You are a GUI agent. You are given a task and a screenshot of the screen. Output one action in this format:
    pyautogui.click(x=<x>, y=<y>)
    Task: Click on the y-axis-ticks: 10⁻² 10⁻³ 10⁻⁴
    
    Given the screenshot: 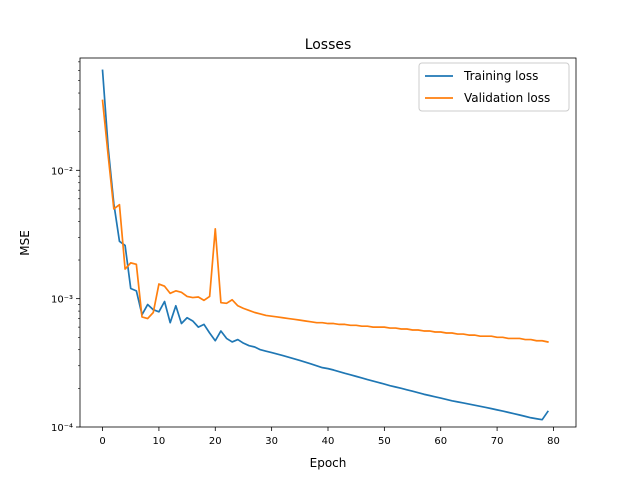 What is the action you would take?
    pyautogui.click(x=65, y=300)
    